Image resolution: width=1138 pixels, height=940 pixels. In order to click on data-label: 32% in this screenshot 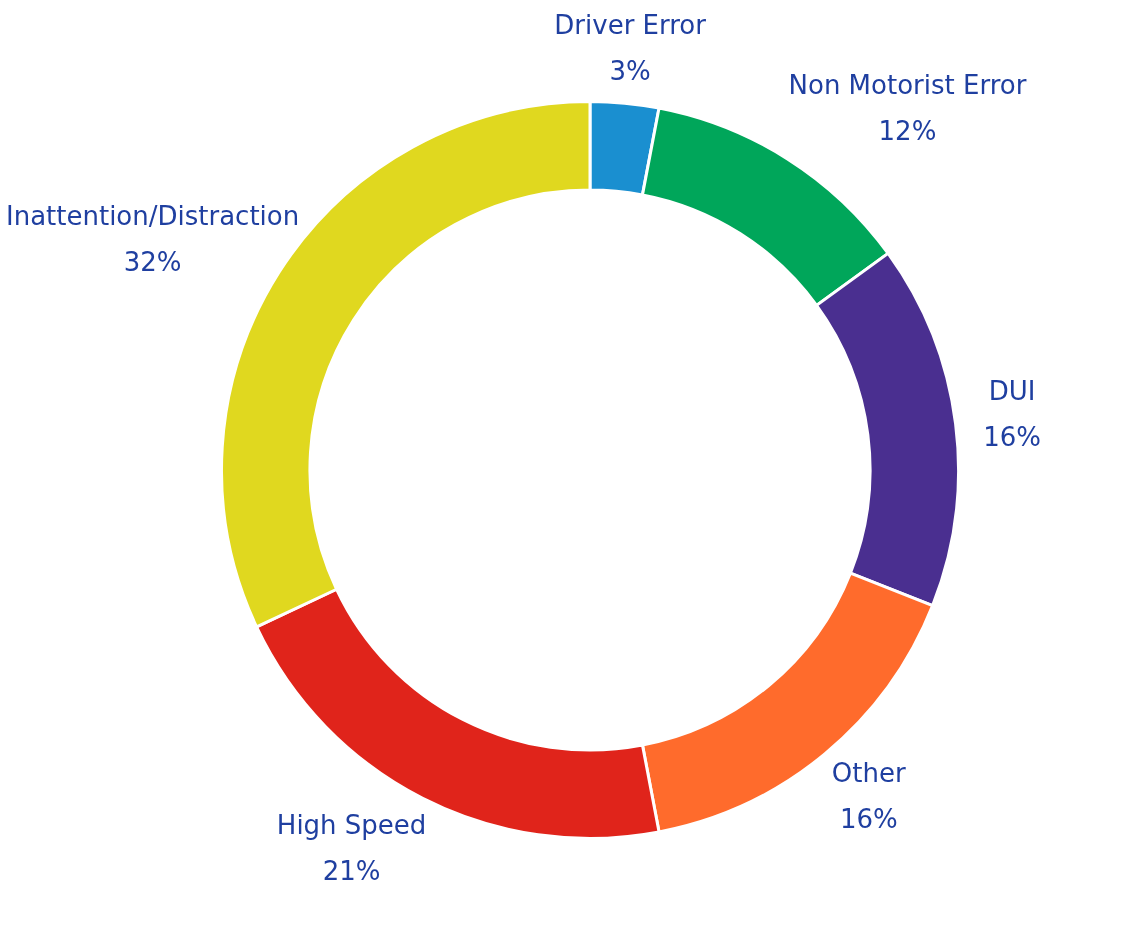, I will do `click(152, 262)`.